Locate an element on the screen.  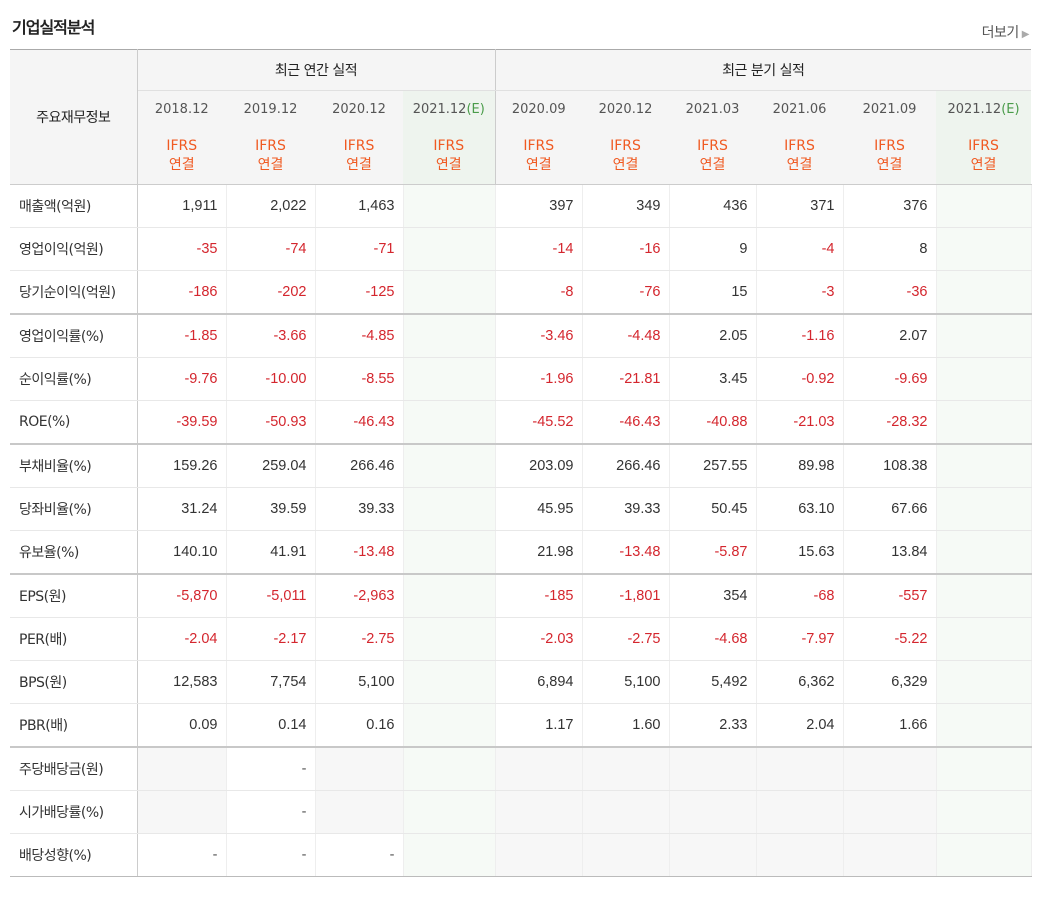
period-label: 2021.09 is located at coordinates (889, 109).